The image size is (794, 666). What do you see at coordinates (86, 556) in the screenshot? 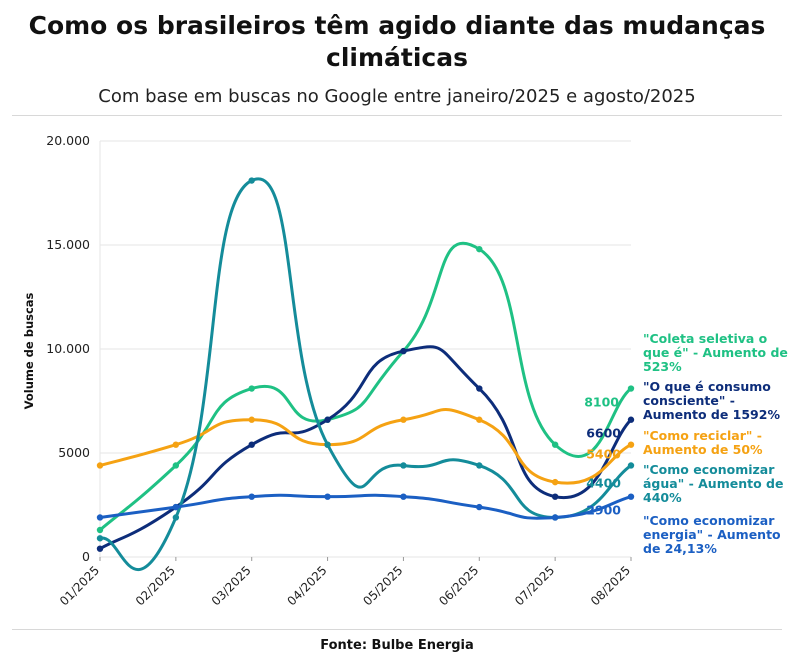
I see `y-tick-label: 0` at bounding box center [86, 556].